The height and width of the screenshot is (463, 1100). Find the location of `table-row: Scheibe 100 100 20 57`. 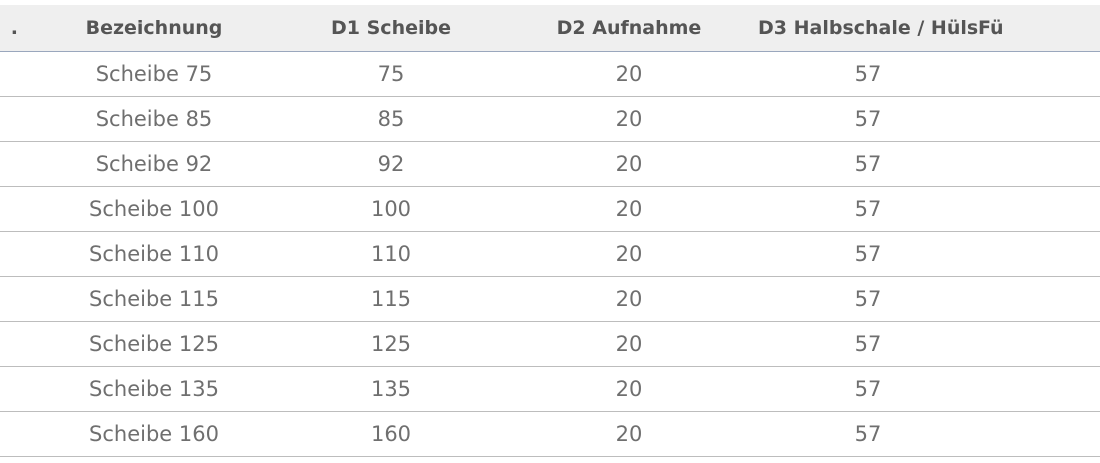

table-row: Scheibe 100 100 20 57 is located at coordinates (550, 209).